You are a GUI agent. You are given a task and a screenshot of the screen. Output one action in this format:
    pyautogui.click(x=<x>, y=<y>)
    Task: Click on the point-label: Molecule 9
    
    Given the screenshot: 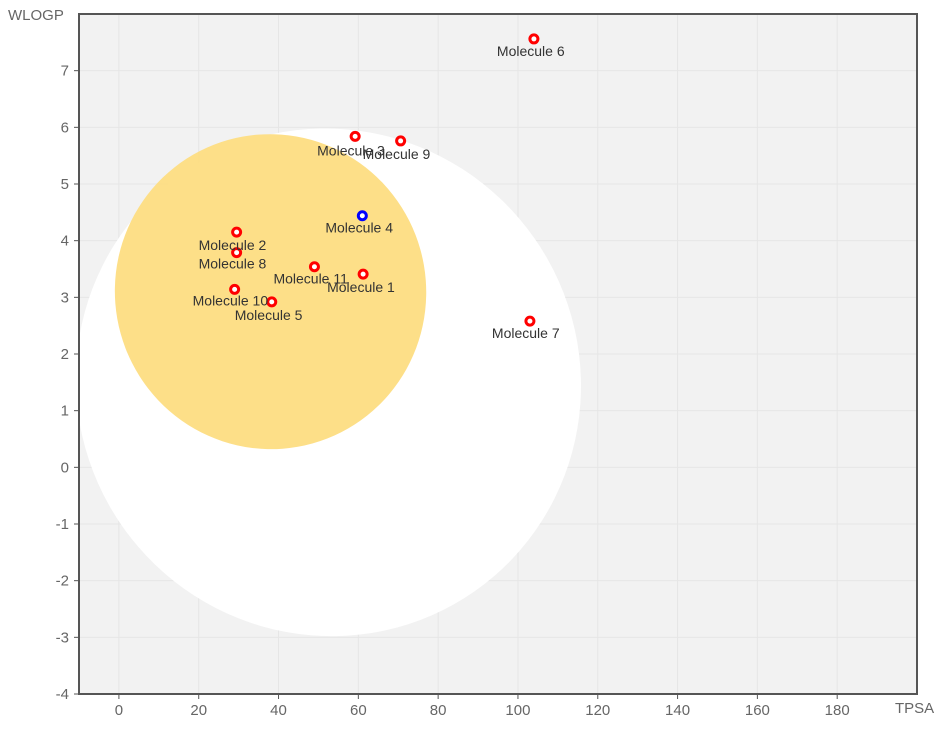 What is the action you would take?
    pyautogui.click(x=397, y=154)
    